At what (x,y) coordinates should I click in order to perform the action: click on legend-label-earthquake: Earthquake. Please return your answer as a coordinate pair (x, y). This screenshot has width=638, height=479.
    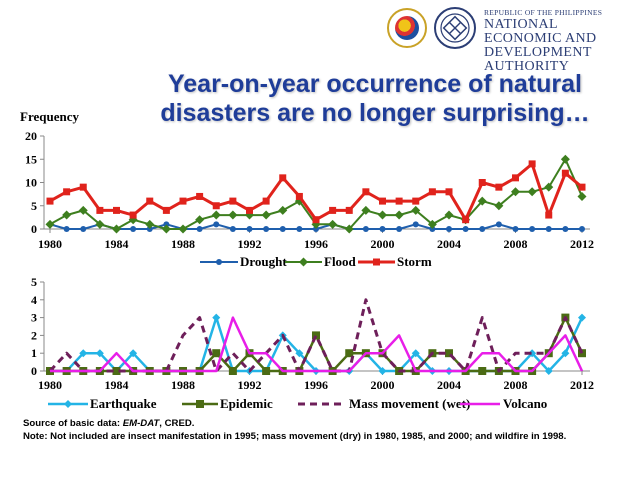
    Looking at the image, I should click on (123, 403).